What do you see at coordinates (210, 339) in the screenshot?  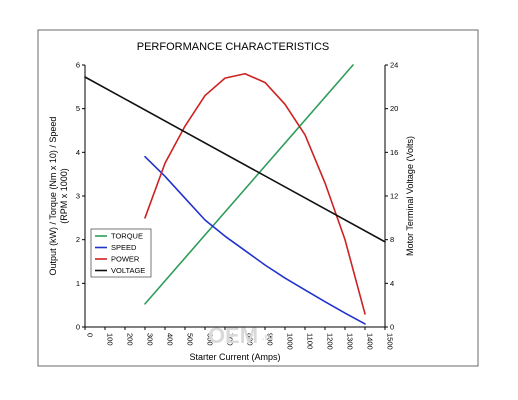 I see `x-tick-label: 600` at bounding box center [210, 339].